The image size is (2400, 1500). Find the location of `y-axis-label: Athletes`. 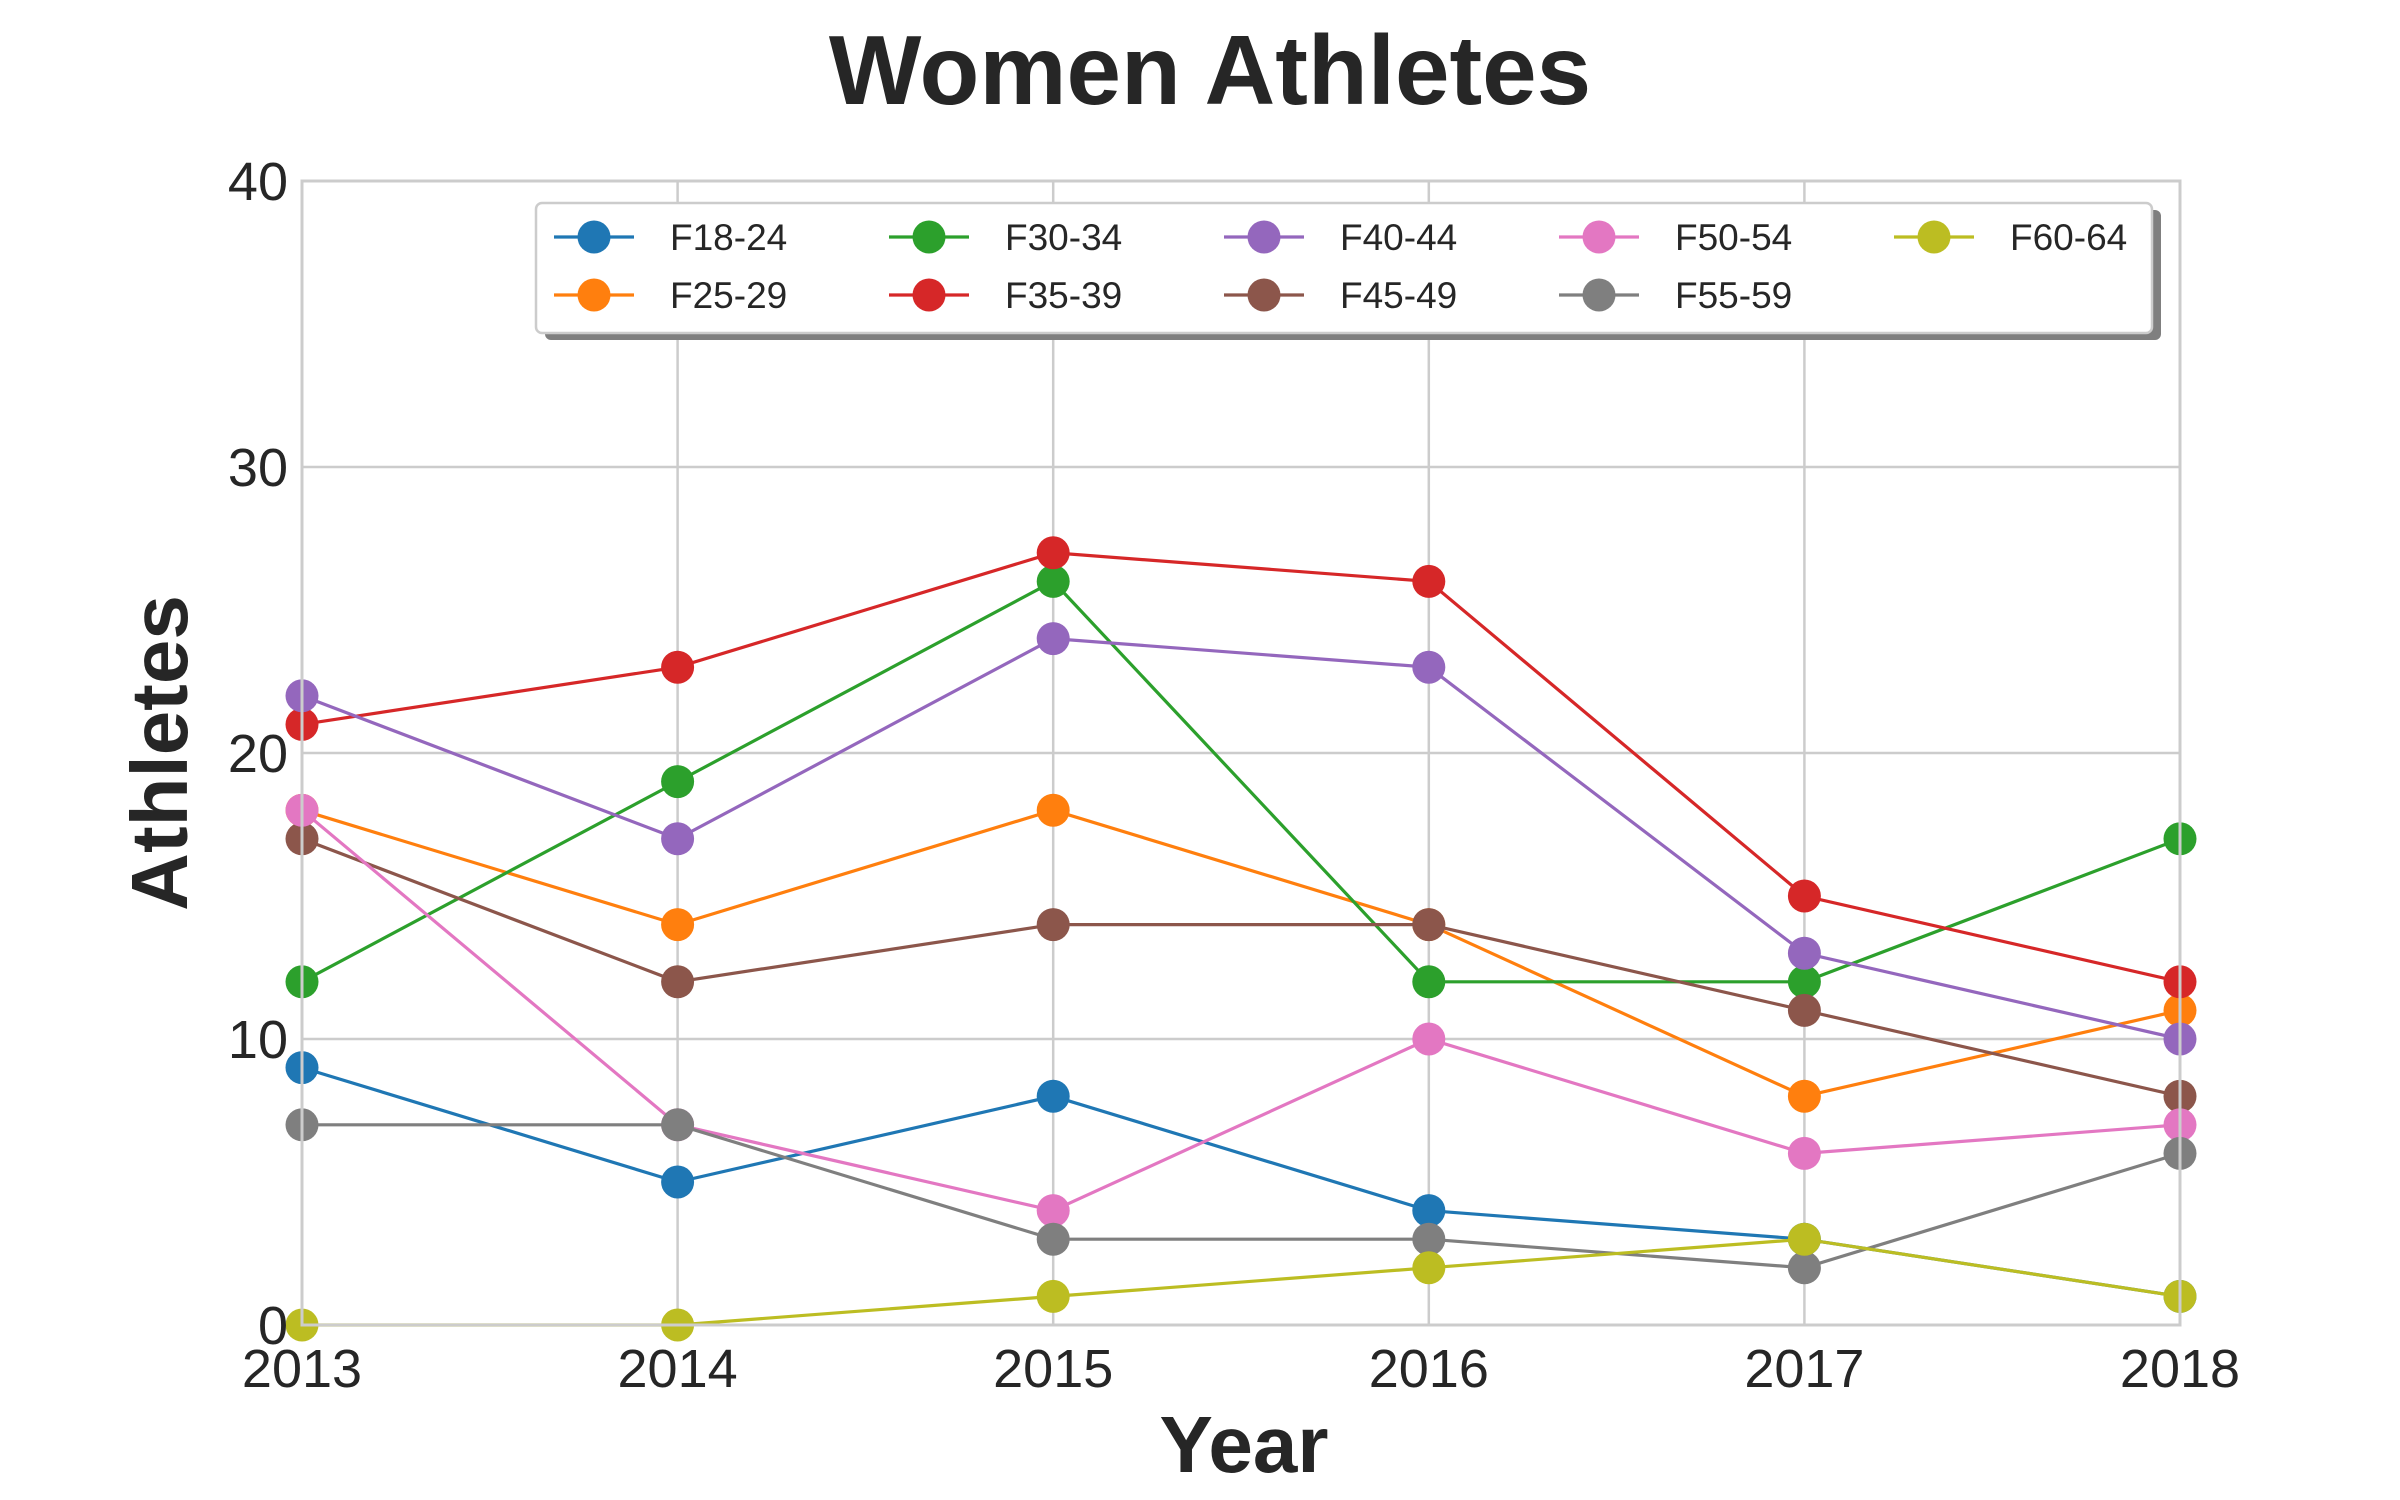

y-axis-label: Athletes is located at coordinates (159, 753).